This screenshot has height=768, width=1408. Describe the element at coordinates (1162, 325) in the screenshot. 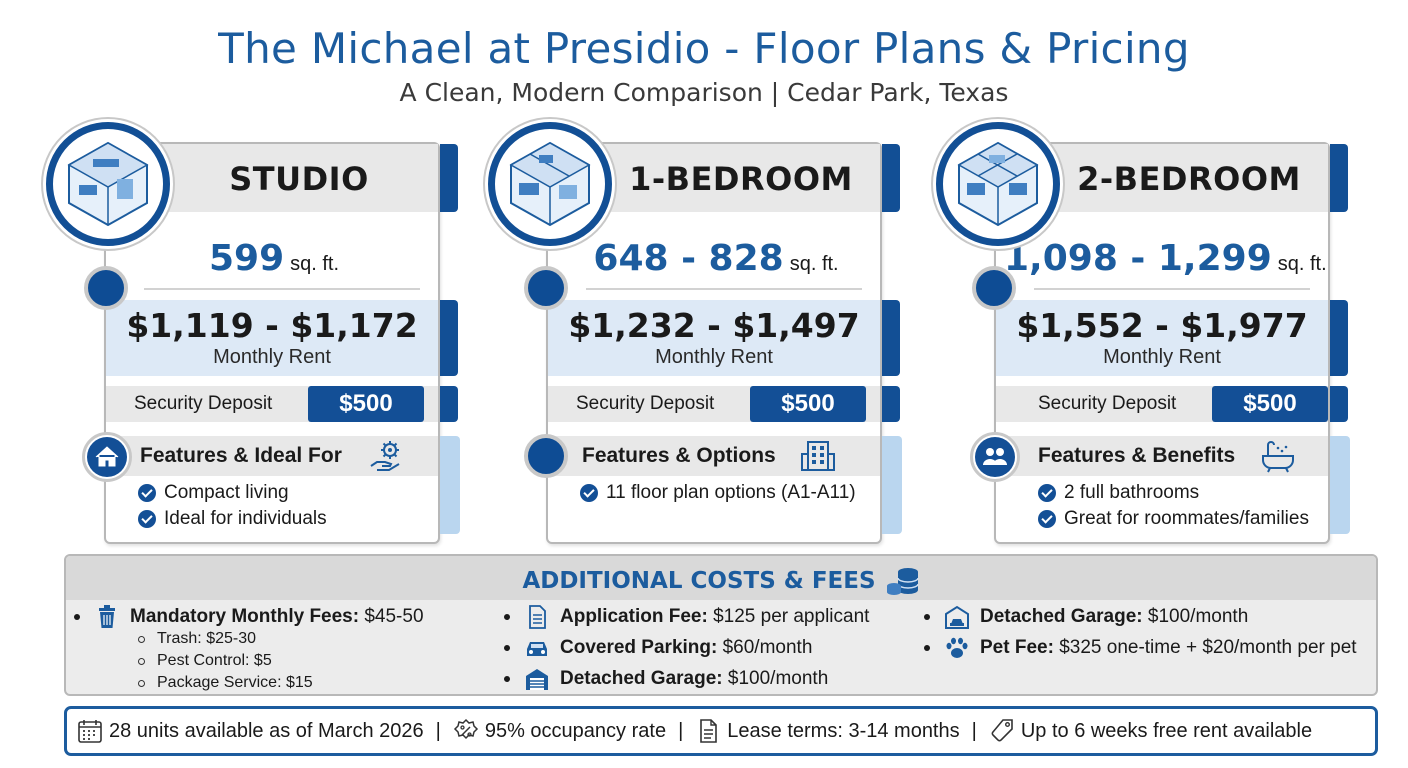

I see `rent-price: $1,552 - $1,977` at that location.